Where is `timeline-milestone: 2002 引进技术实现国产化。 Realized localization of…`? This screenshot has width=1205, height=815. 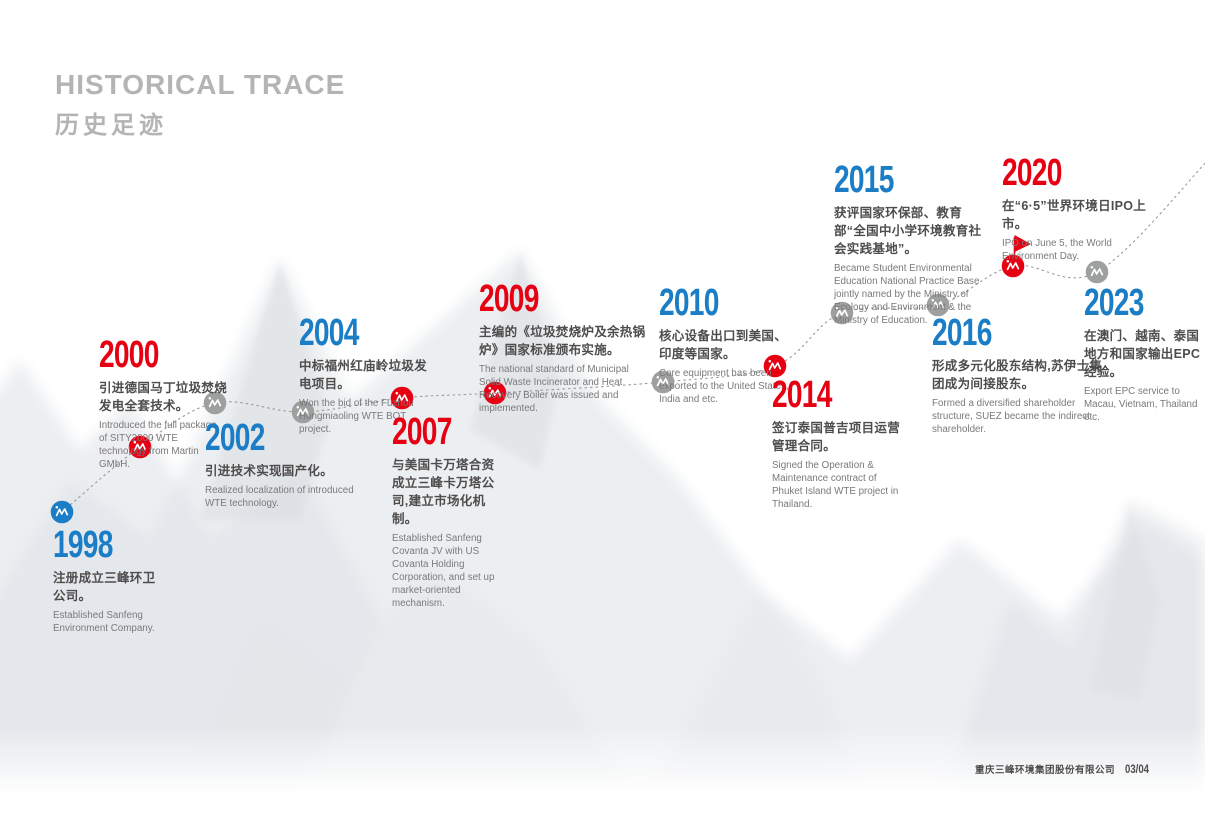 timeline-milestone: 2002 引进技术实现国产化。 Realized localization of… is located at coordinates (284, 464).